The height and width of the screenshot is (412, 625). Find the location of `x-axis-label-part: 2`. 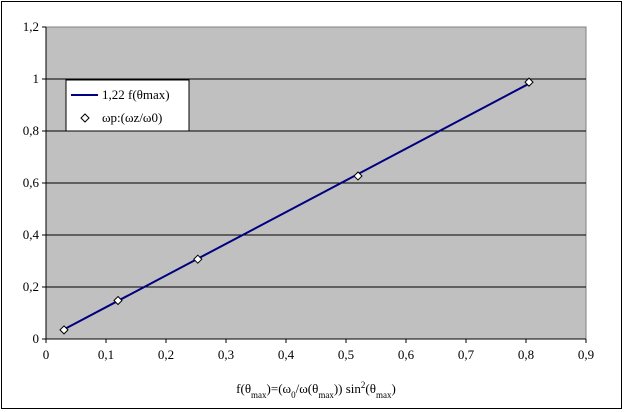

x-axis-label-part: 2 is located at coordinates (363, 385).